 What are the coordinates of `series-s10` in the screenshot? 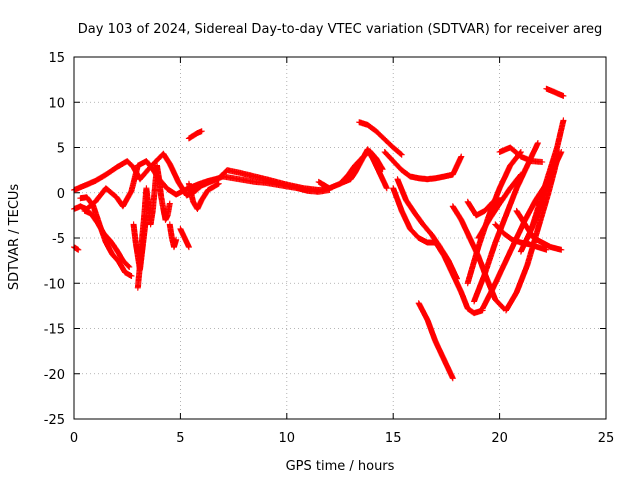 It's located at (195, 135).